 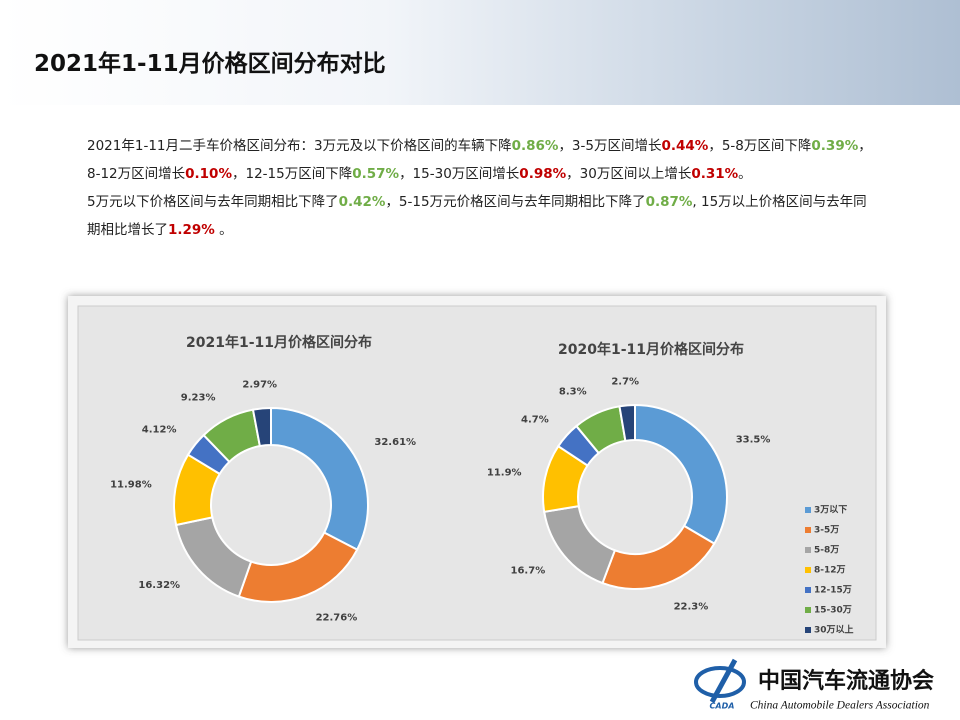 I want to click on text-run: ，8-12万区间增长, so click(x=479, y=160).